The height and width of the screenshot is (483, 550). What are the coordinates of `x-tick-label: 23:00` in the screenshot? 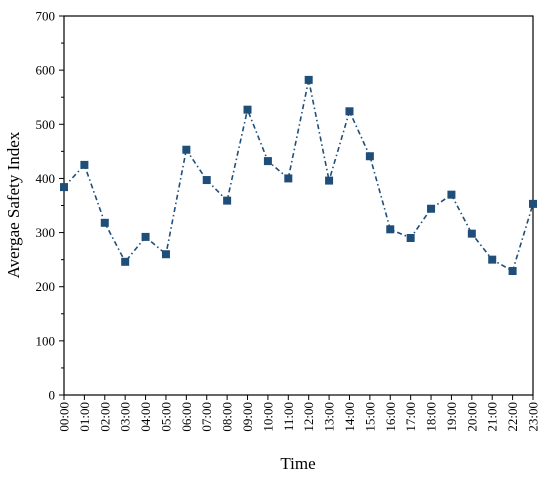 It's located at (533, 417).